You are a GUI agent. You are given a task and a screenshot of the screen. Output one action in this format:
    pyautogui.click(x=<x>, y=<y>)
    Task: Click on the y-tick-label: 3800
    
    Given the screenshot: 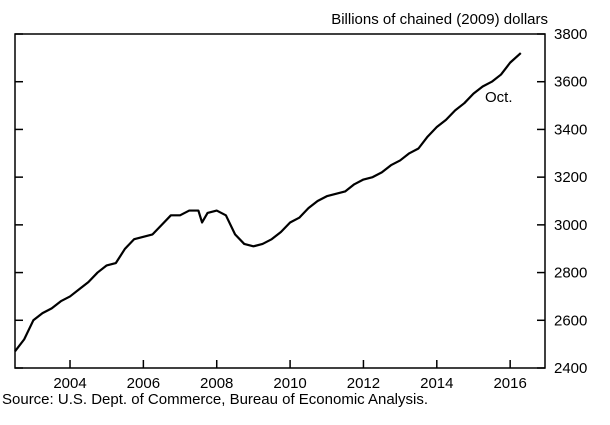 What is the action you would take?
    pyautogui.click(x=570, y=34)
    